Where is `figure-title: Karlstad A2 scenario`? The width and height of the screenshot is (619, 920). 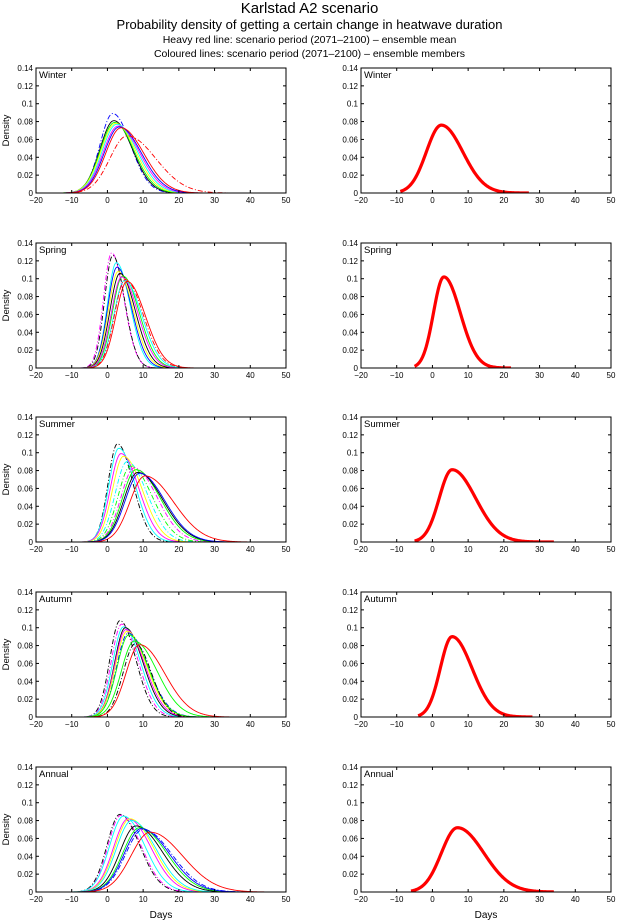 figure-title: Karlstad A2 scenario is located at coordinates (309, 8).